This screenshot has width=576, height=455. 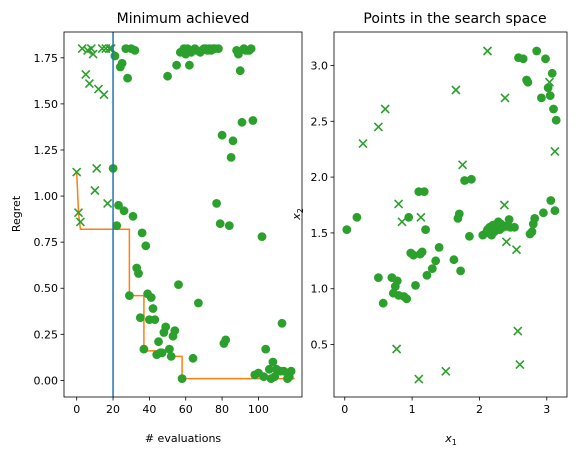 I want to click on right-x-tick-label: 3, so click(x=546, y=409).